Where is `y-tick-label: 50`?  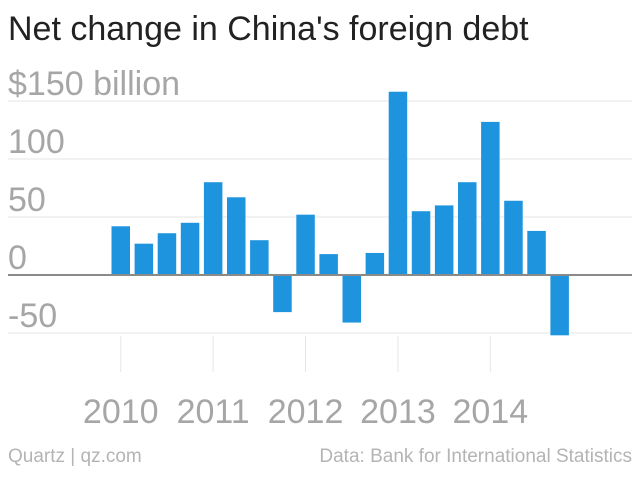 y-tick-label: 50 is located at coordinates (27, 200).